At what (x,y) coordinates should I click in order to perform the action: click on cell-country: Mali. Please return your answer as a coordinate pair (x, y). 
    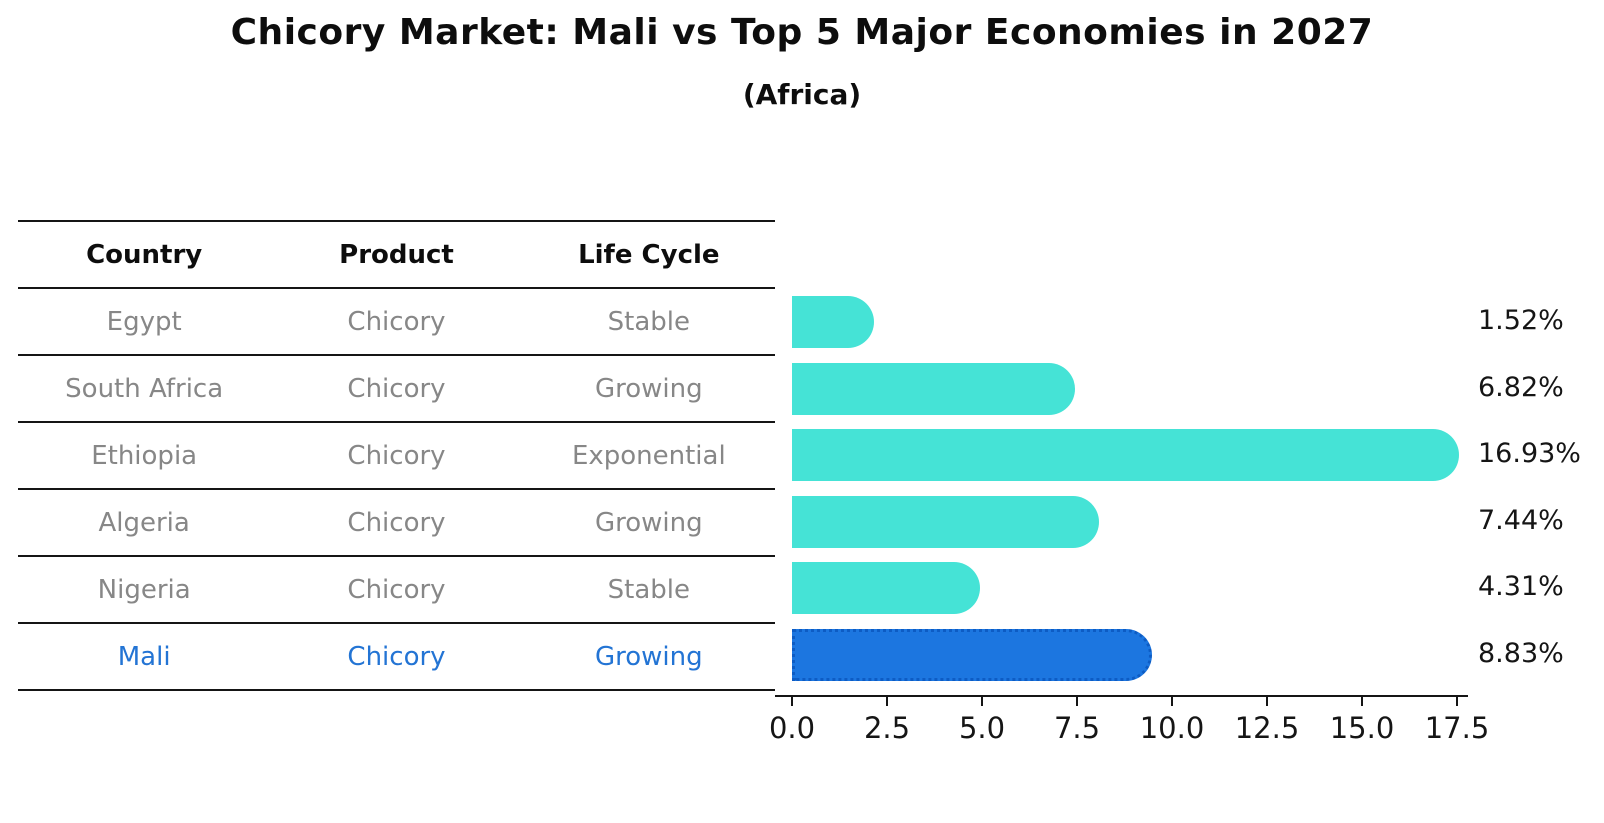
    Looking at the image, I should click on (144, 656).